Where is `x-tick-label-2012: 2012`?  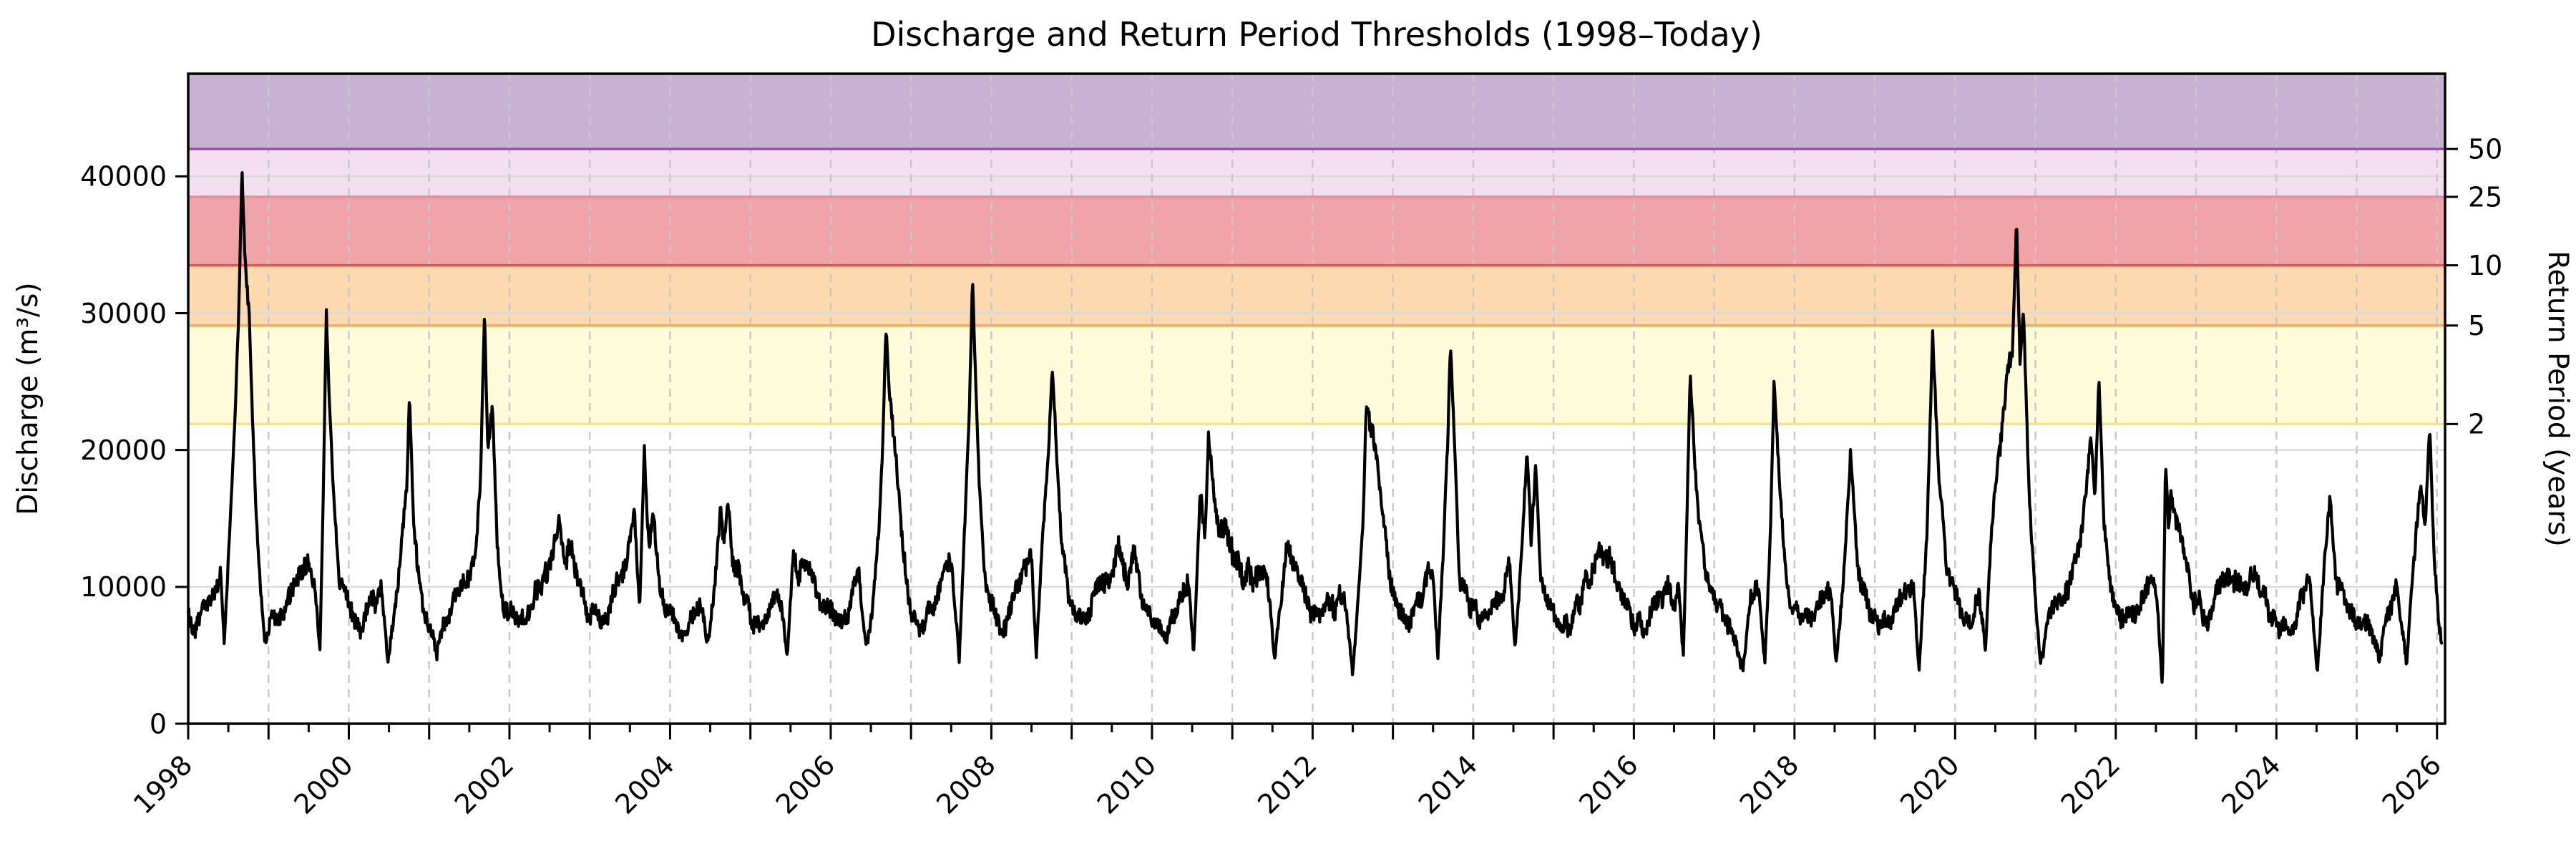
x-tick-label-2012: 2012 is located at coordinates (1287, 784).